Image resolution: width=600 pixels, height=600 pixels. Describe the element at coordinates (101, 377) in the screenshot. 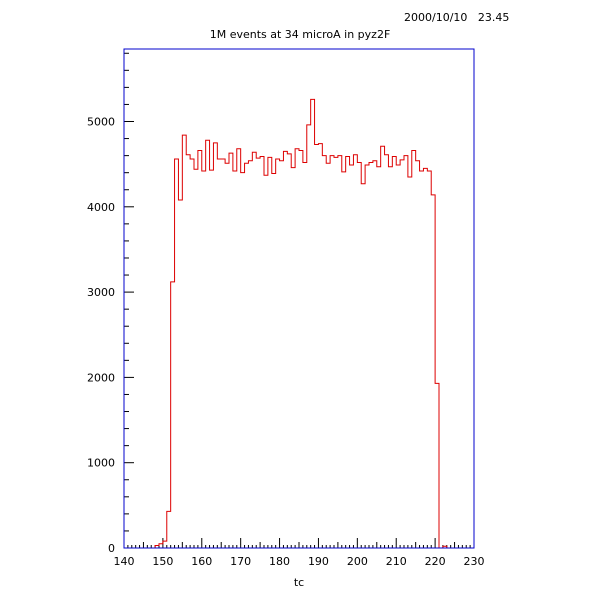

I see `y-tick-label: 2000` at that location.